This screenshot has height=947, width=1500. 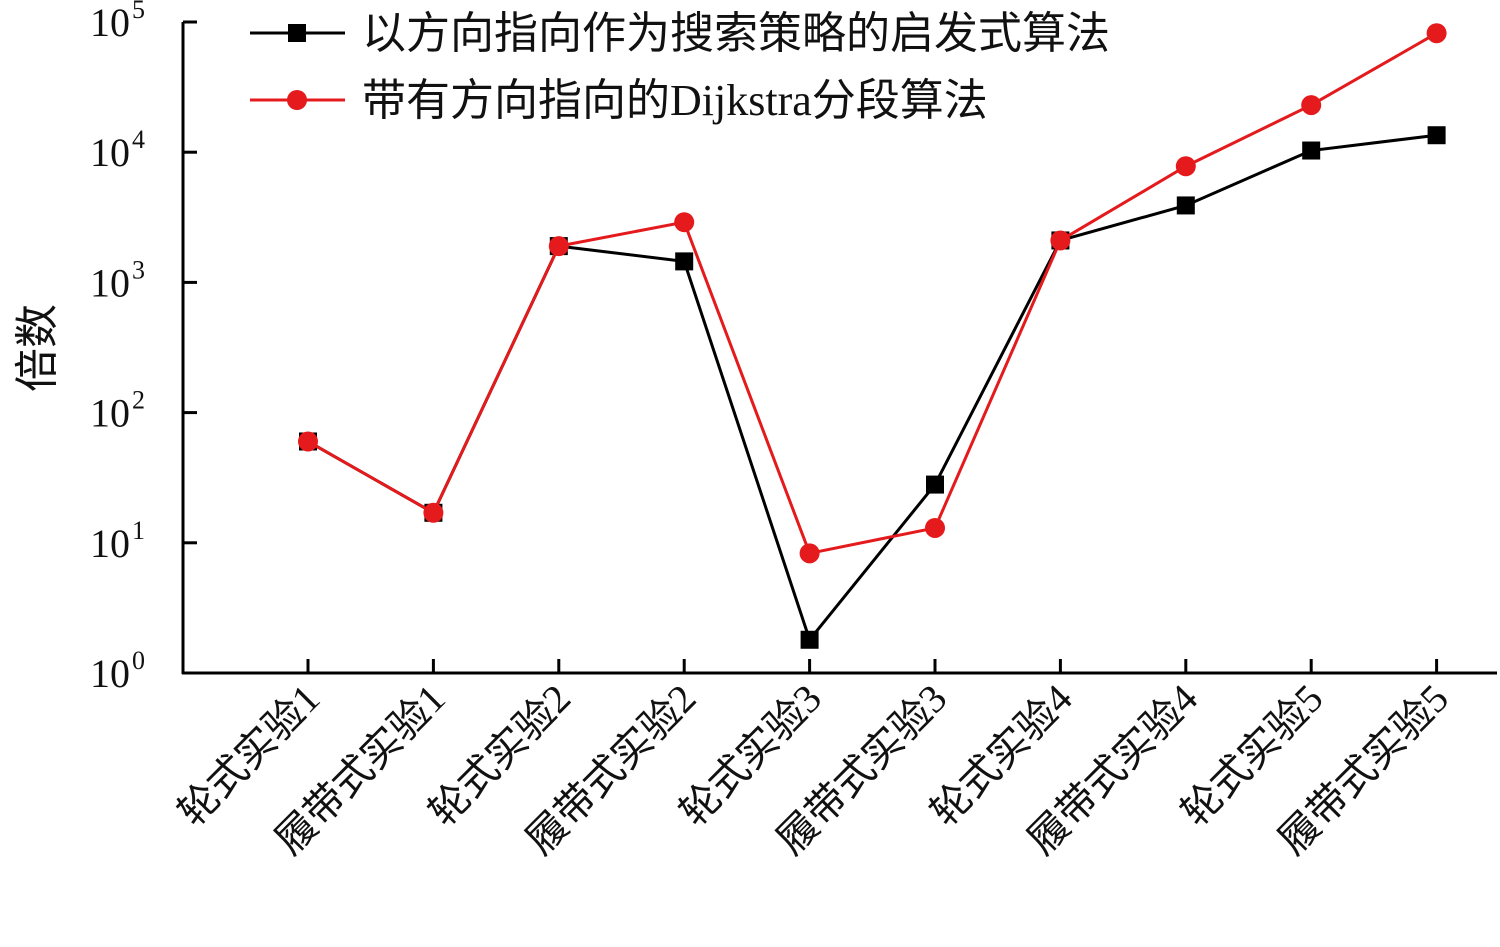 I want to click on legend-item-1: 以方向指向作为搜索策略的启发式算法, so click(x=680, y=33).